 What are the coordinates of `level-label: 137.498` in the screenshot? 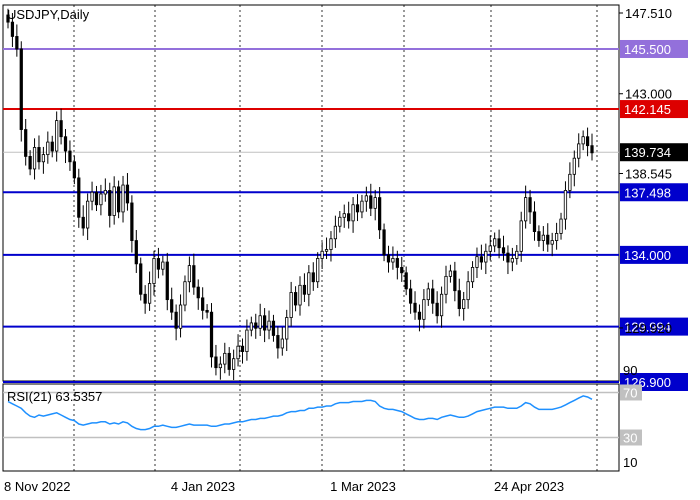 It's located at (647, 192).